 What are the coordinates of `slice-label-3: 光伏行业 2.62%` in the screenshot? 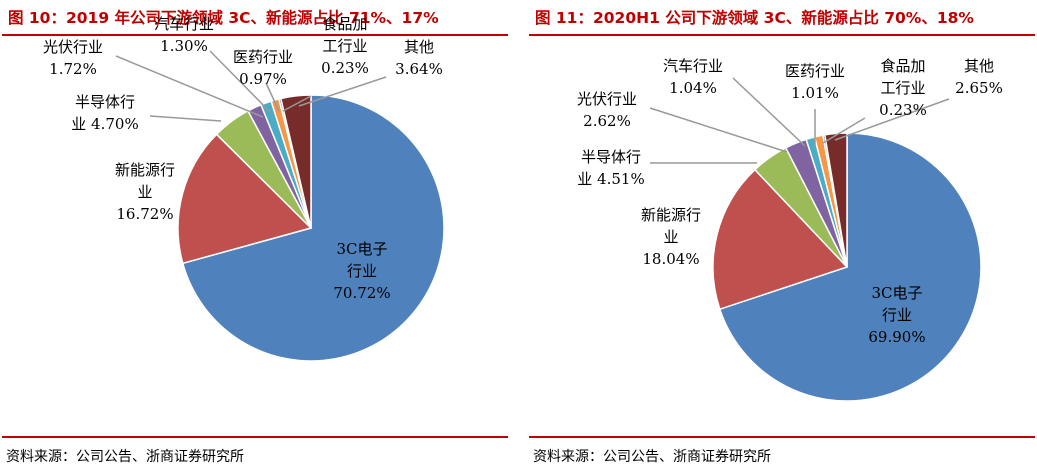 It's located at (607, 110).